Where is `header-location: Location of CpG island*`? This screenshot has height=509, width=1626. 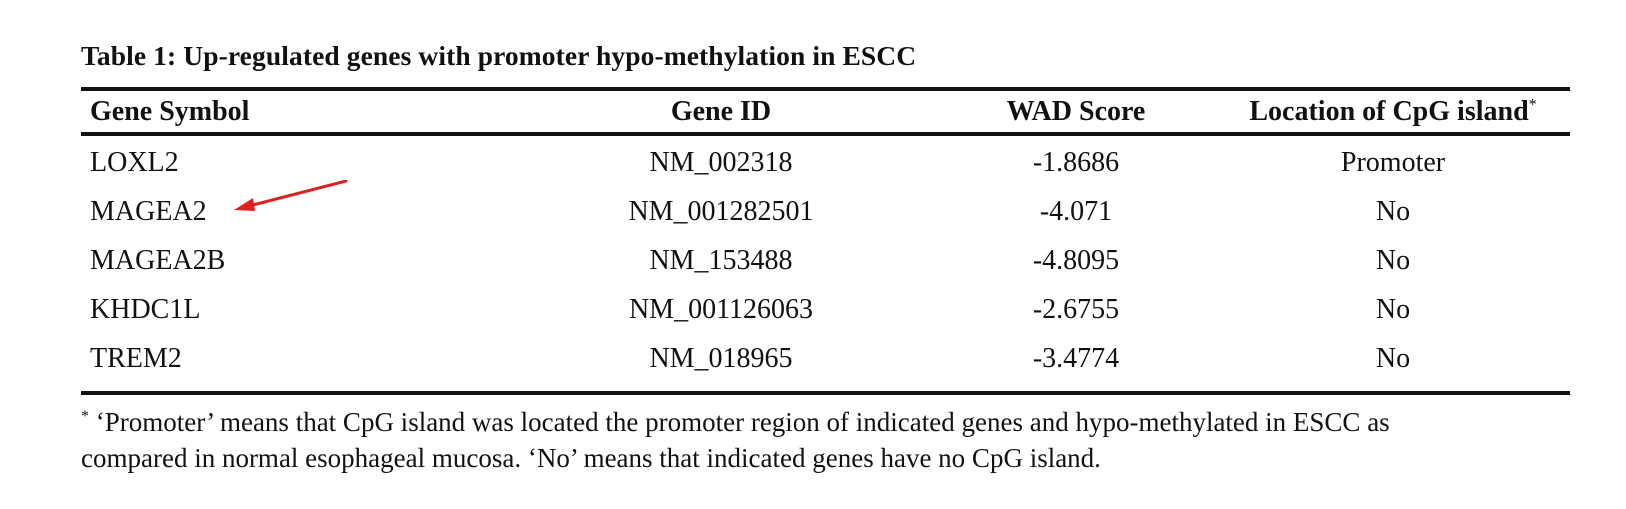
header-location: Location of CpG island* is located at coordinates (1393, 112).